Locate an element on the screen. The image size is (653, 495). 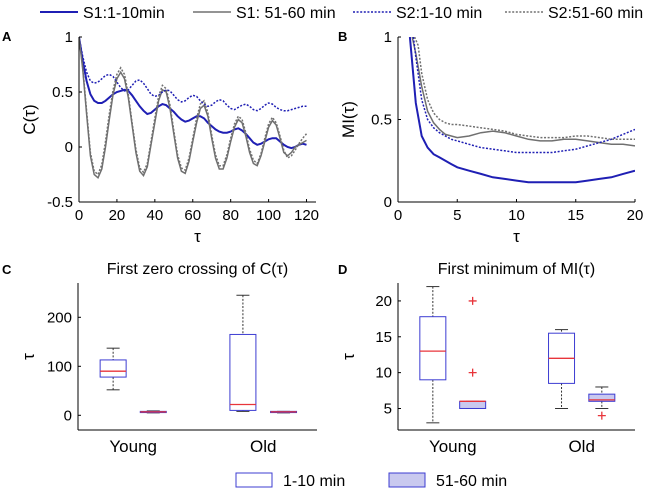
x-tick-label: 5 is located at coordinates (457, 215).